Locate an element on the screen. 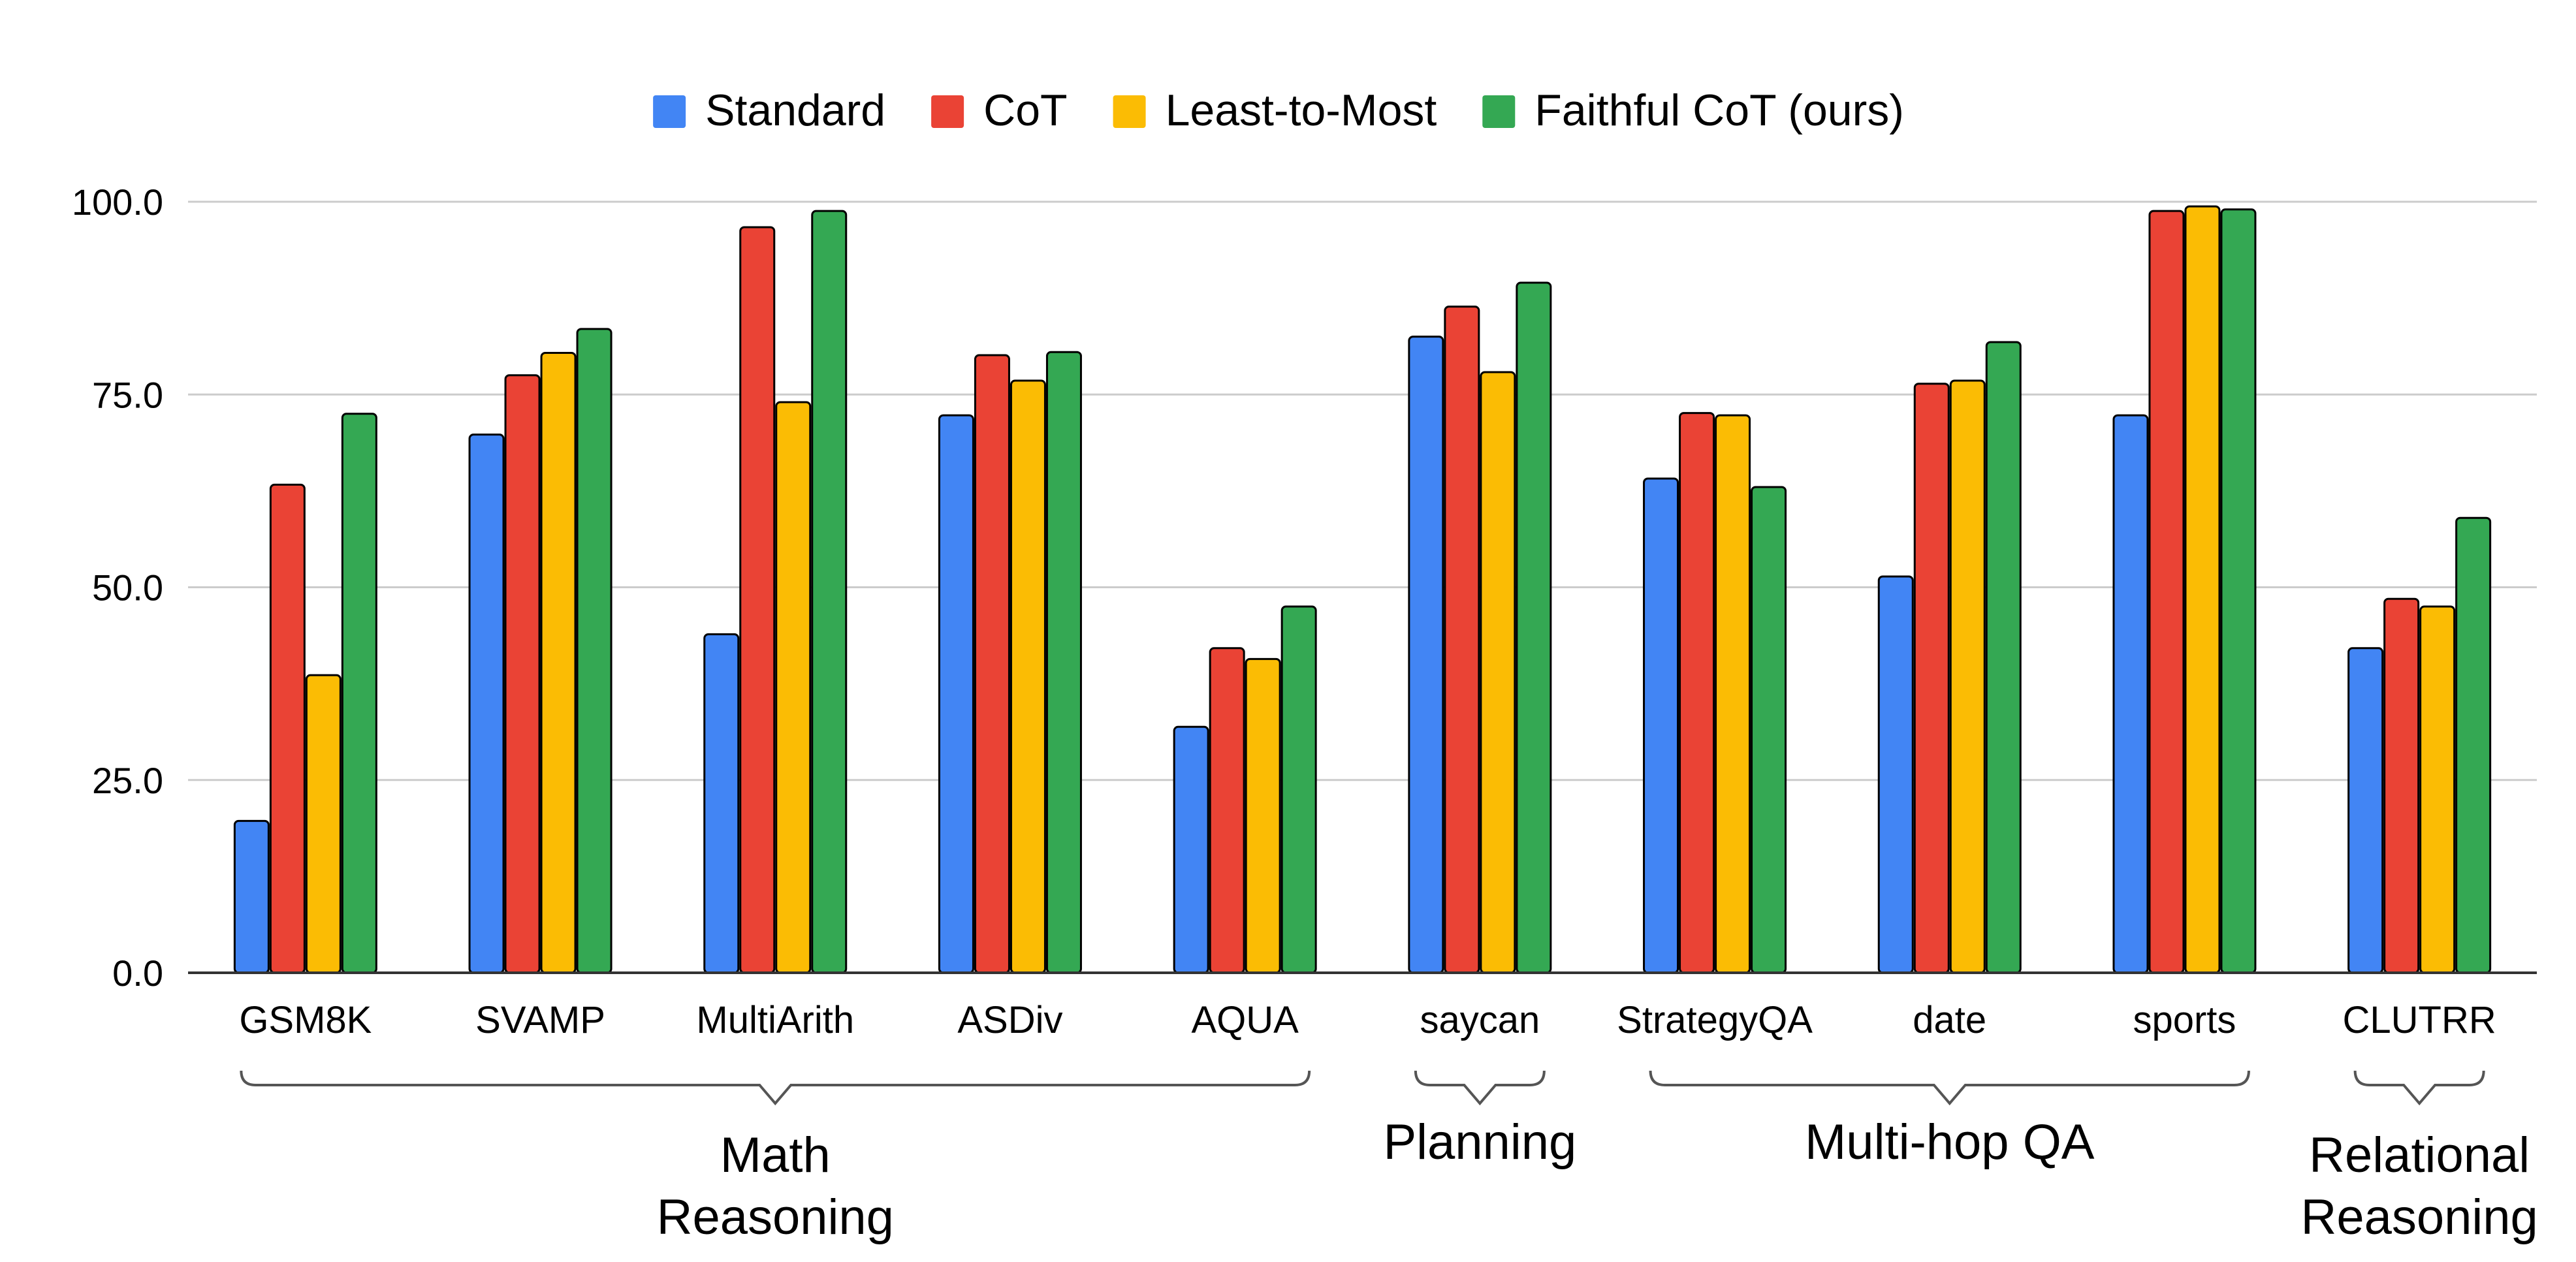 This screenshot has width=2576, height=1262. y-tick-label: 25.0 is located at coordinates (128, 780).